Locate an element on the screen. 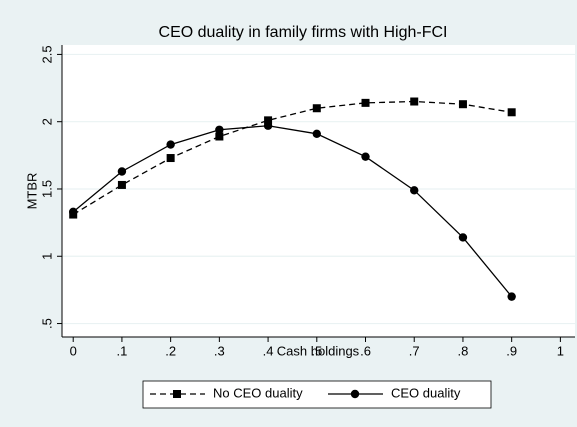  x-axis-label: Cash holdings is located at coordinates (318, 350).